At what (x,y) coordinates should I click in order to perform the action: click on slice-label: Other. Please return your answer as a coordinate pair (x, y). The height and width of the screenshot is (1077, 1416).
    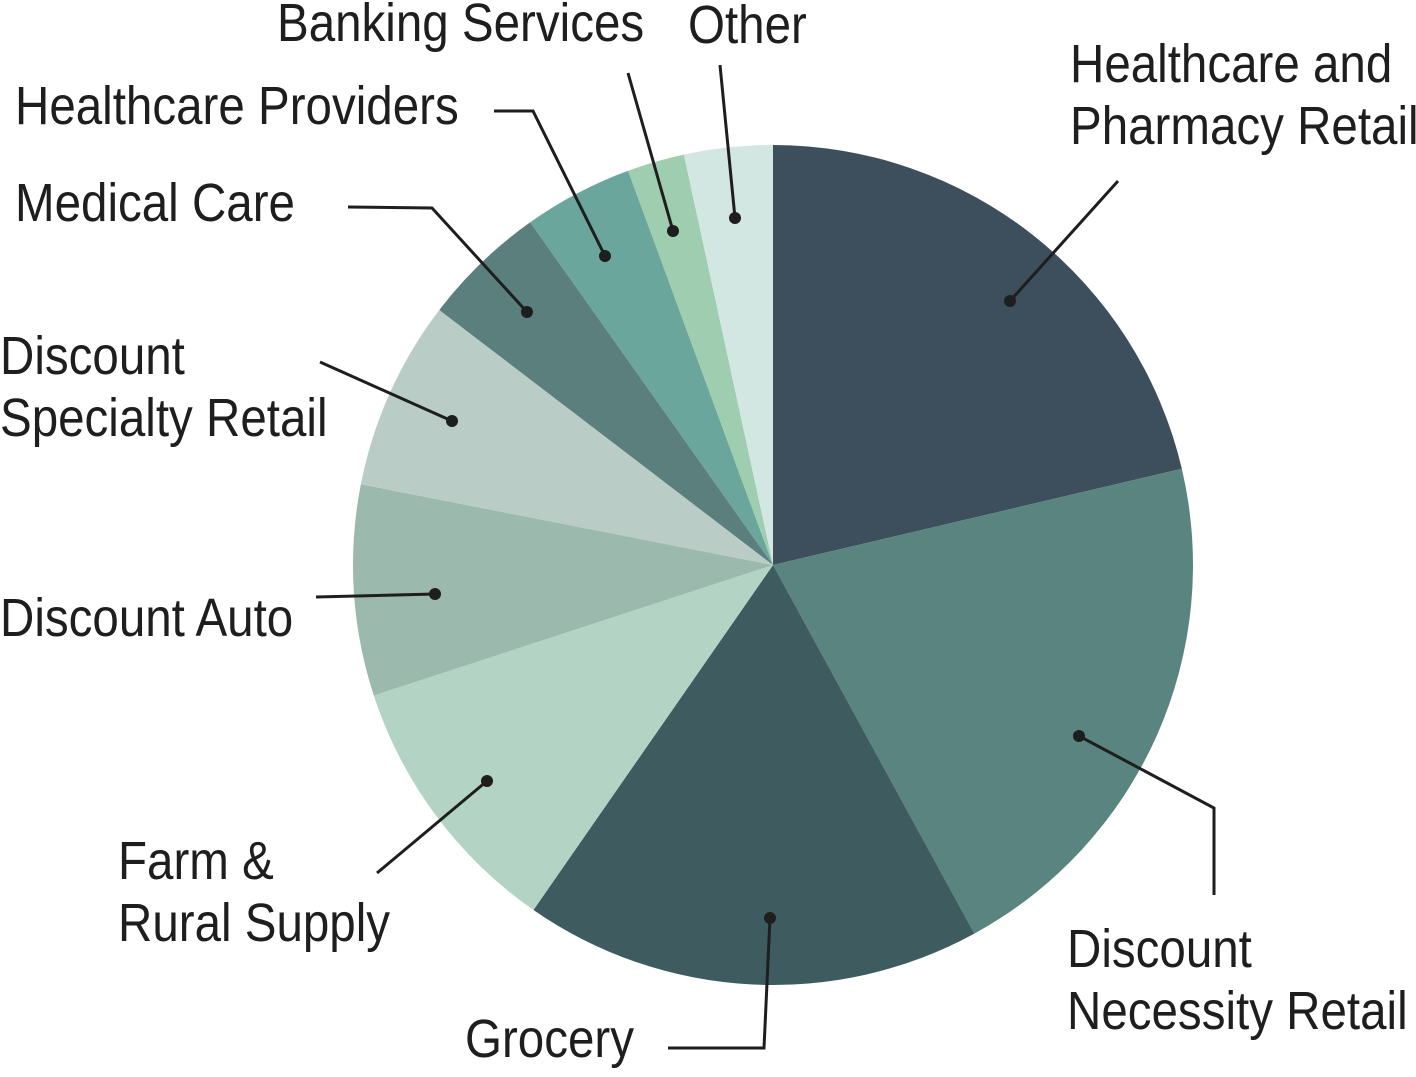
    Looking at the image, I should click on (747, 27).